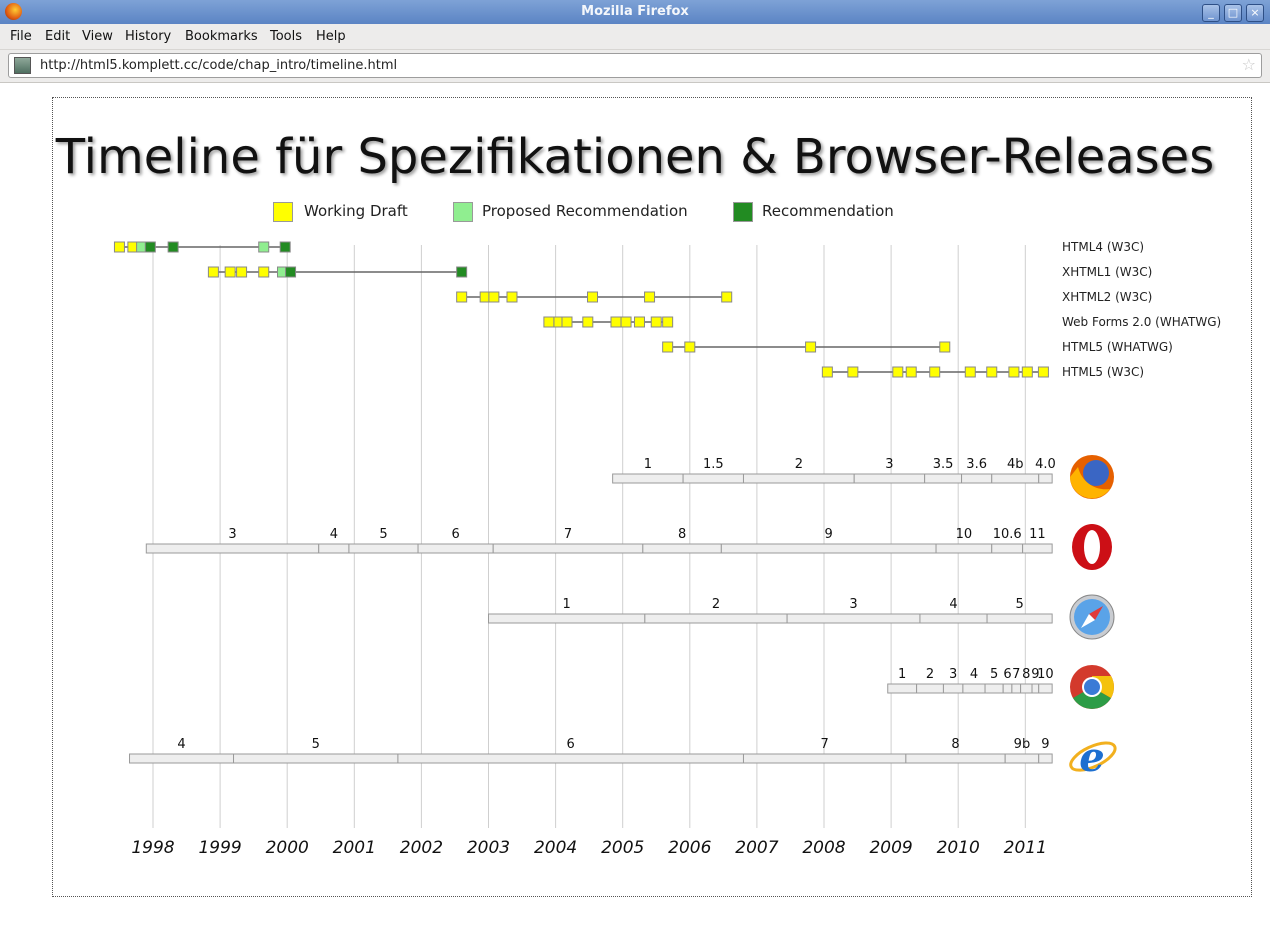 This screenshot has height=948, width=1270. I want to click on firefox-app-icon, so click(13, 11).